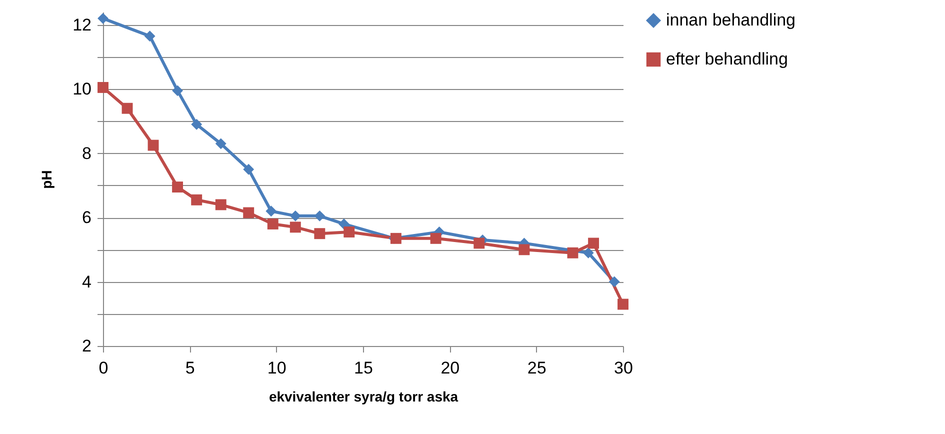 The height and width of the screenshot is (434, 945). What do you see at coordinates (727, 59) in the screenshot?
I see `legend-label: efter behandling` at bounding box center [727, 59].